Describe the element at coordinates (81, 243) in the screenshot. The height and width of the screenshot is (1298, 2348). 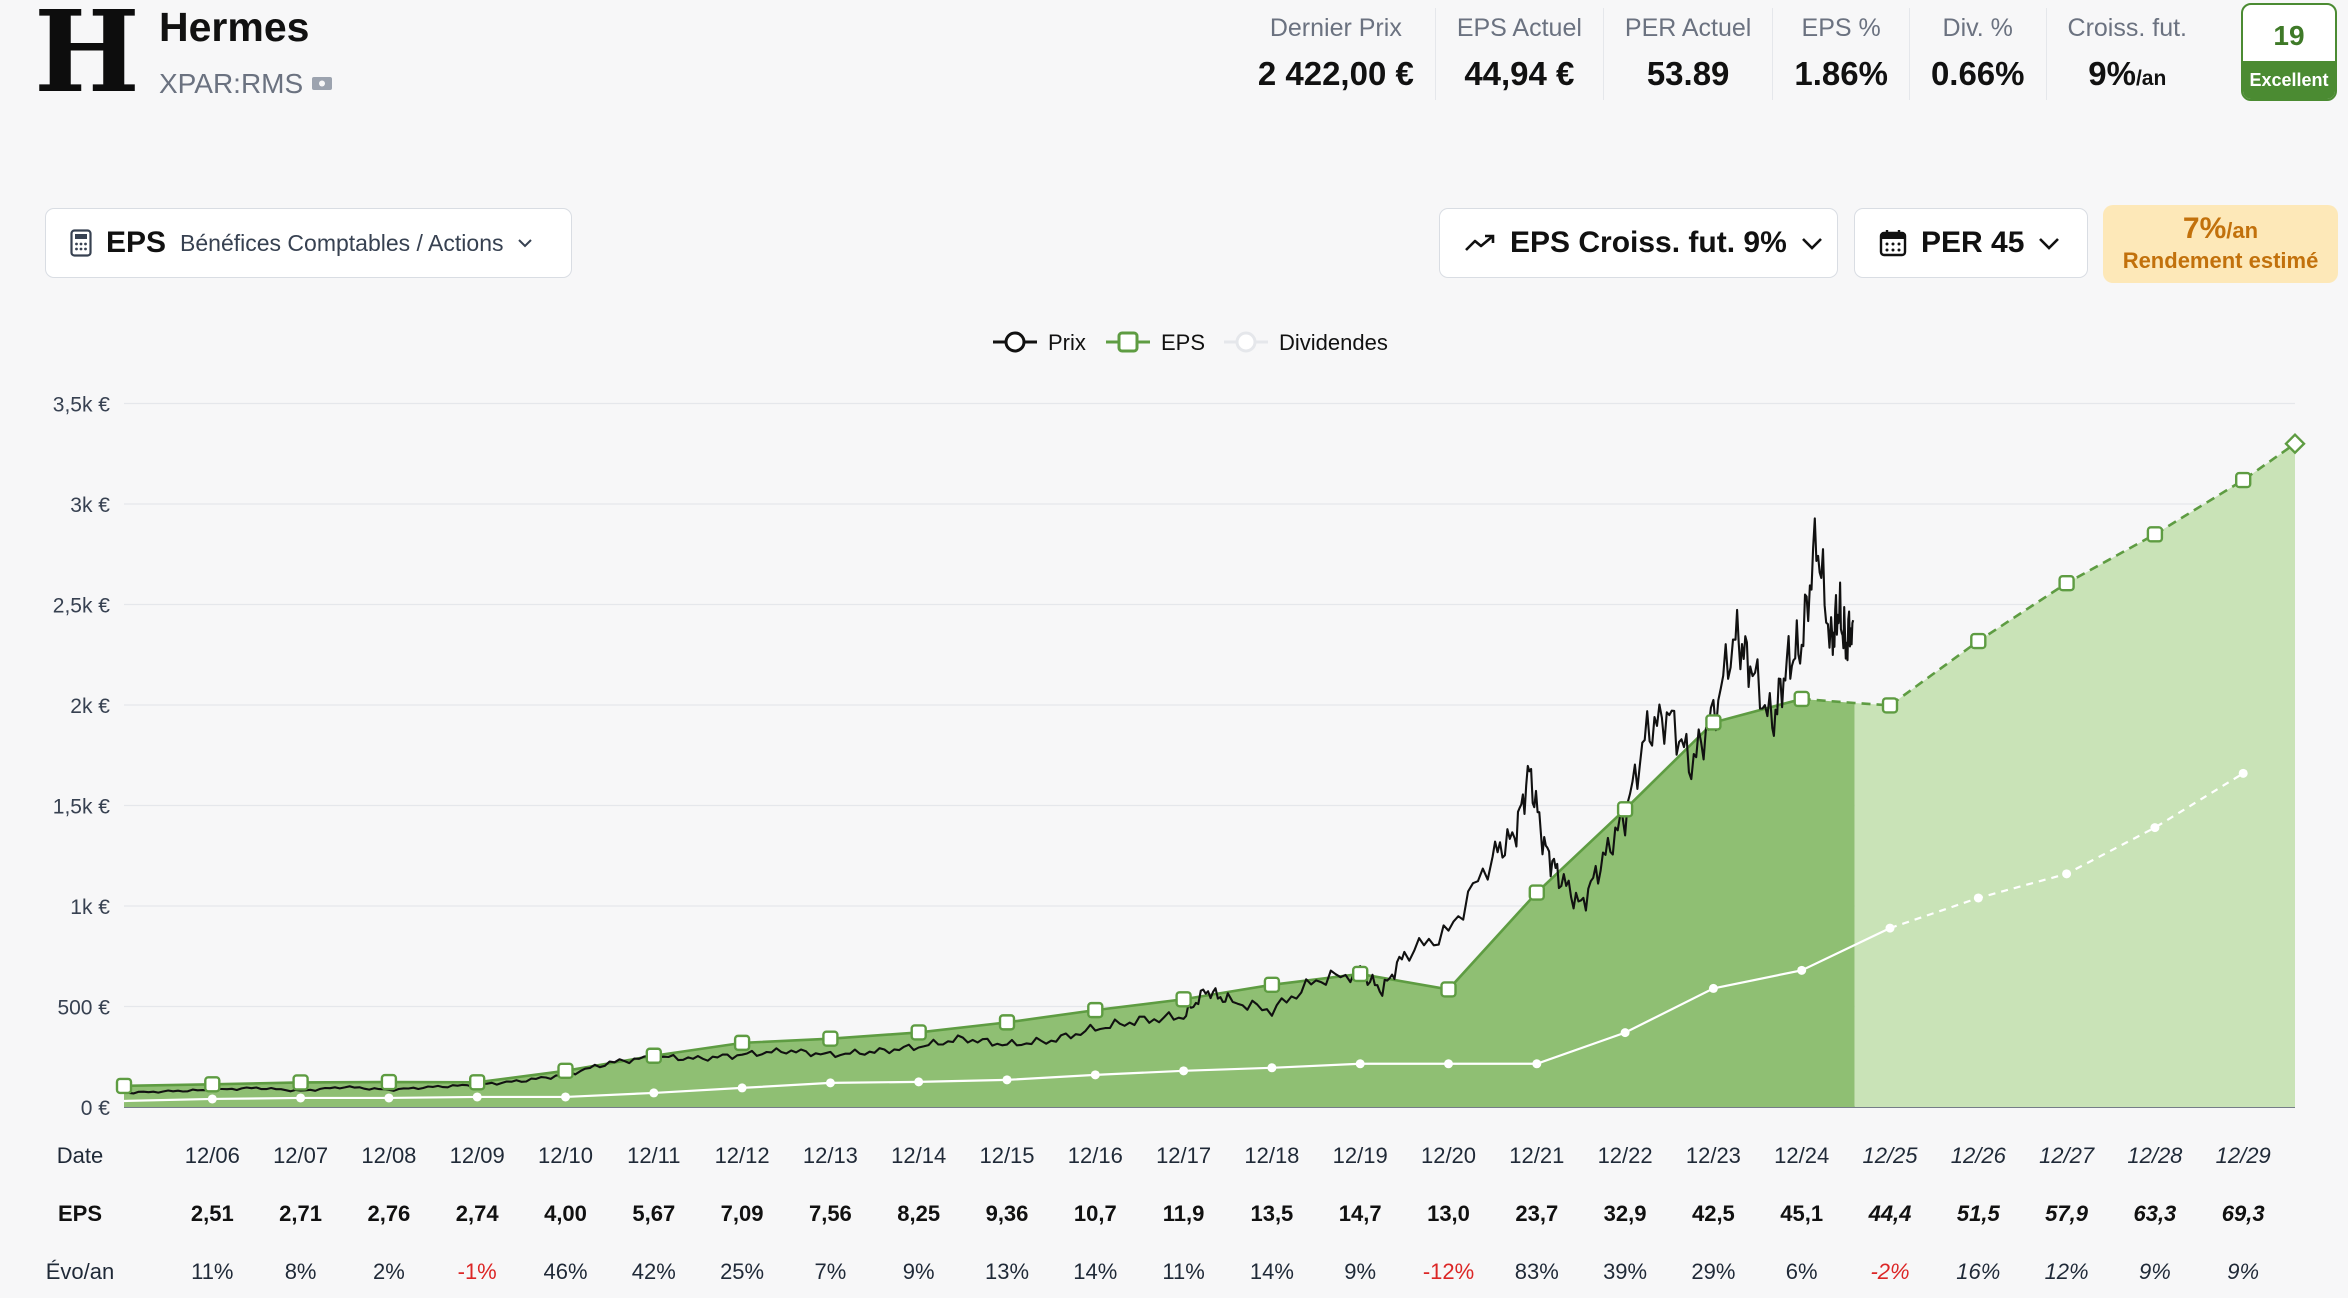
I see `calculator-icon` at that location.